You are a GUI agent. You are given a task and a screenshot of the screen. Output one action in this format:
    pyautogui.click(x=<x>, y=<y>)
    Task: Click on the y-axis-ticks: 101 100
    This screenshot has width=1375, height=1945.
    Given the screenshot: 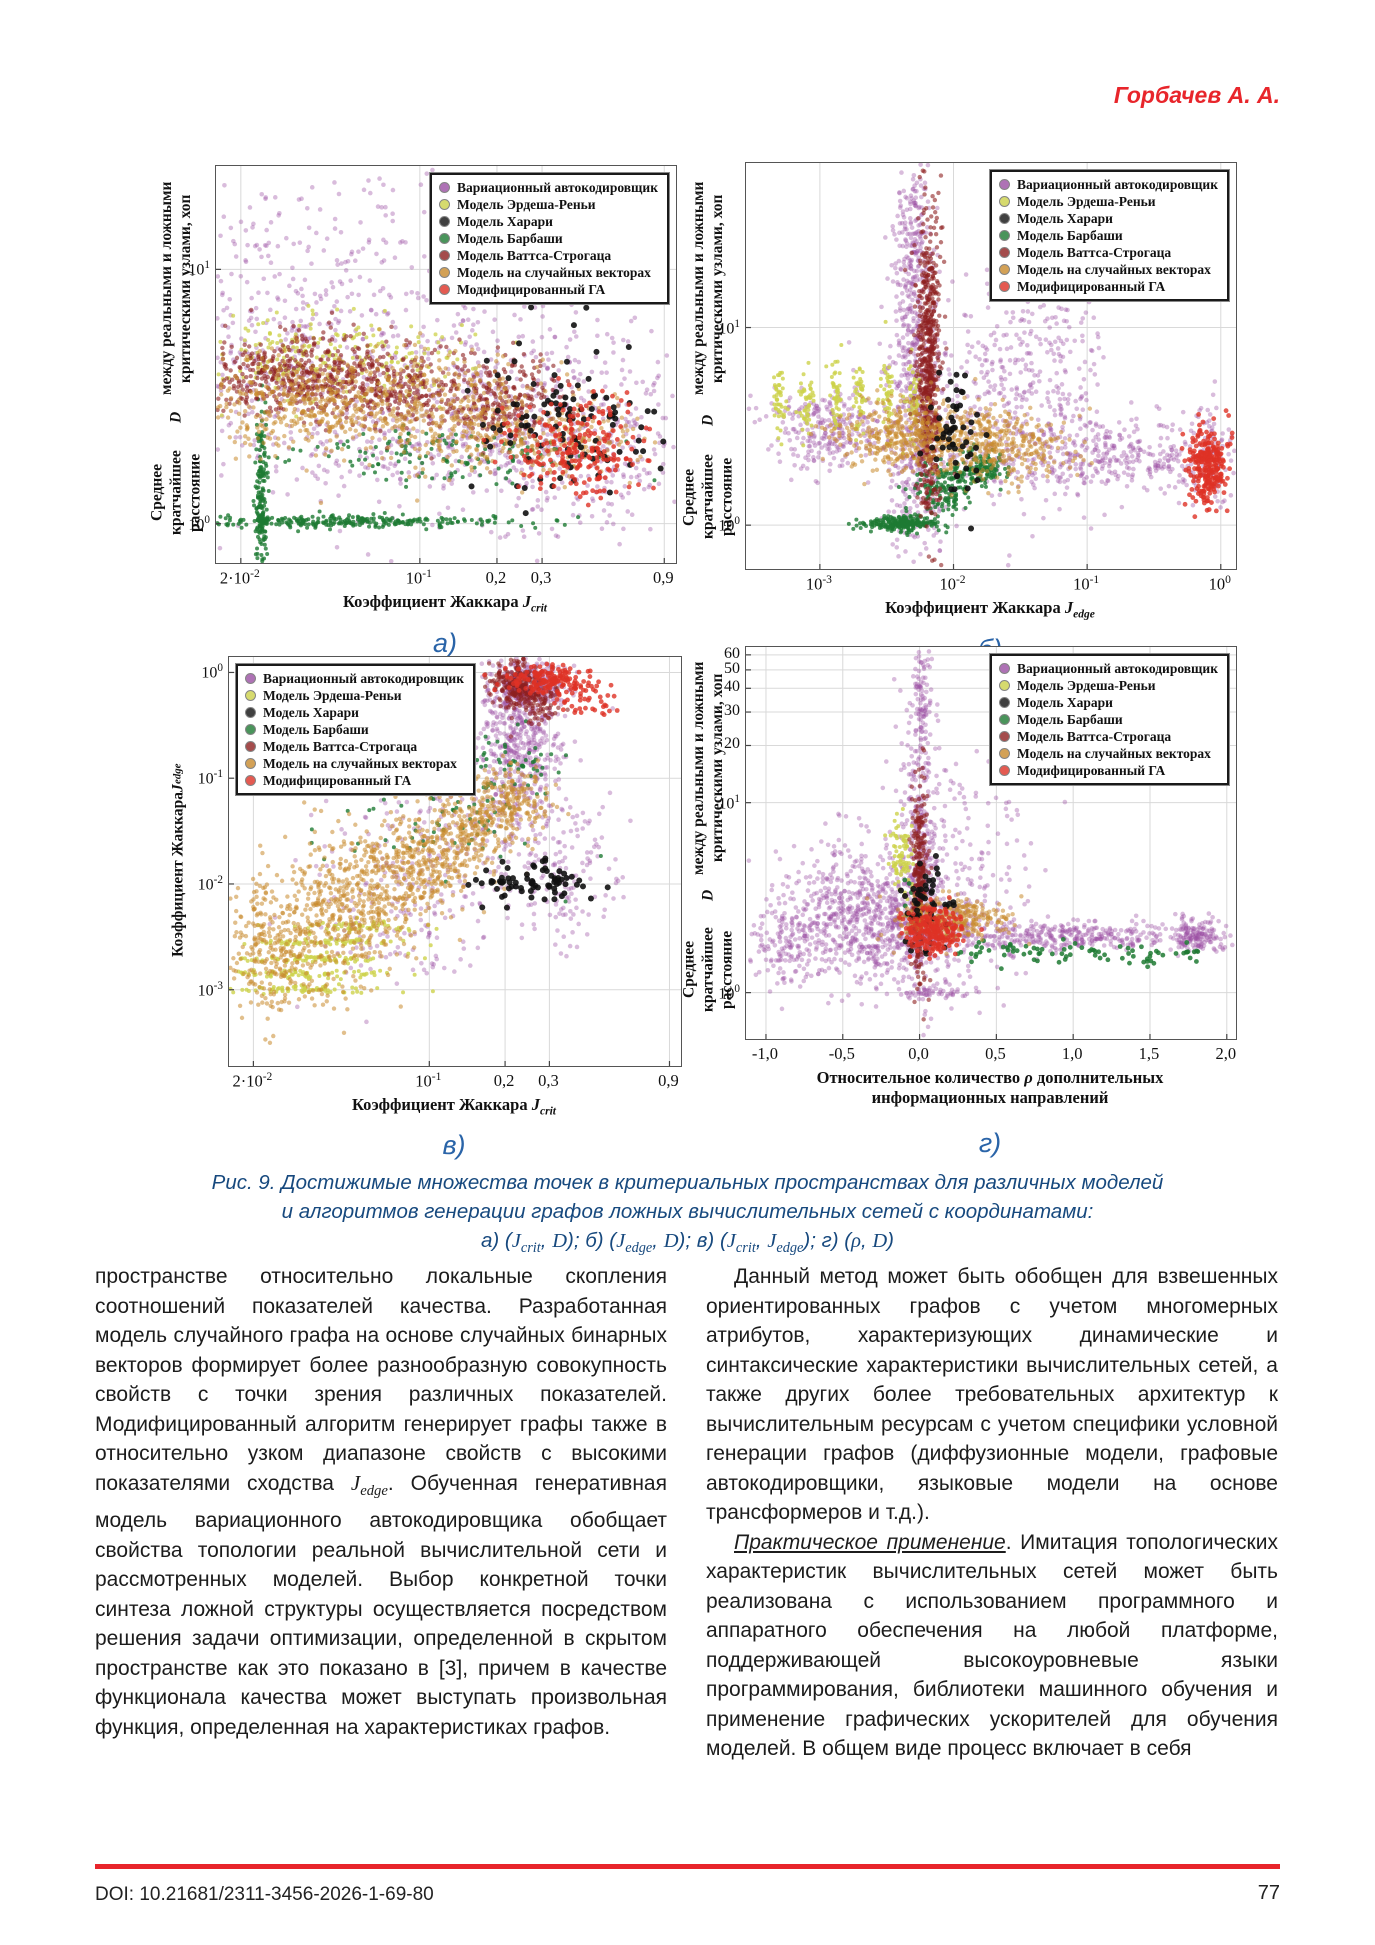 What is the action you would take?
    pyautogui.click(x=181, y=364)
    